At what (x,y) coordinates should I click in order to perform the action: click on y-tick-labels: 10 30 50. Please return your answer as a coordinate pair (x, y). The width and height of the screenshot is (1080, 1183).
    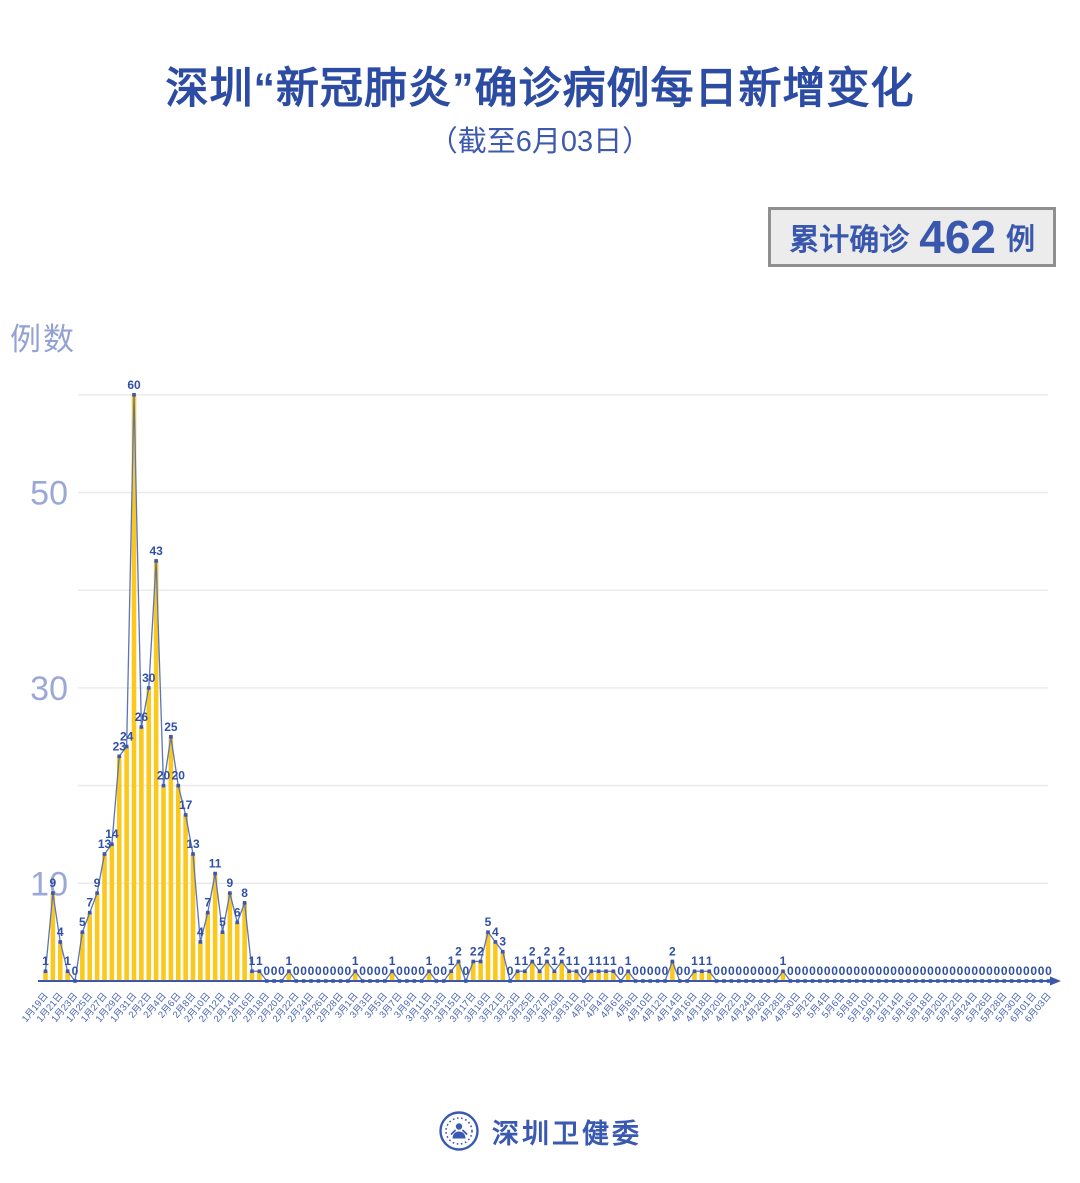
    Looking at the image, I should click on (49, 689).